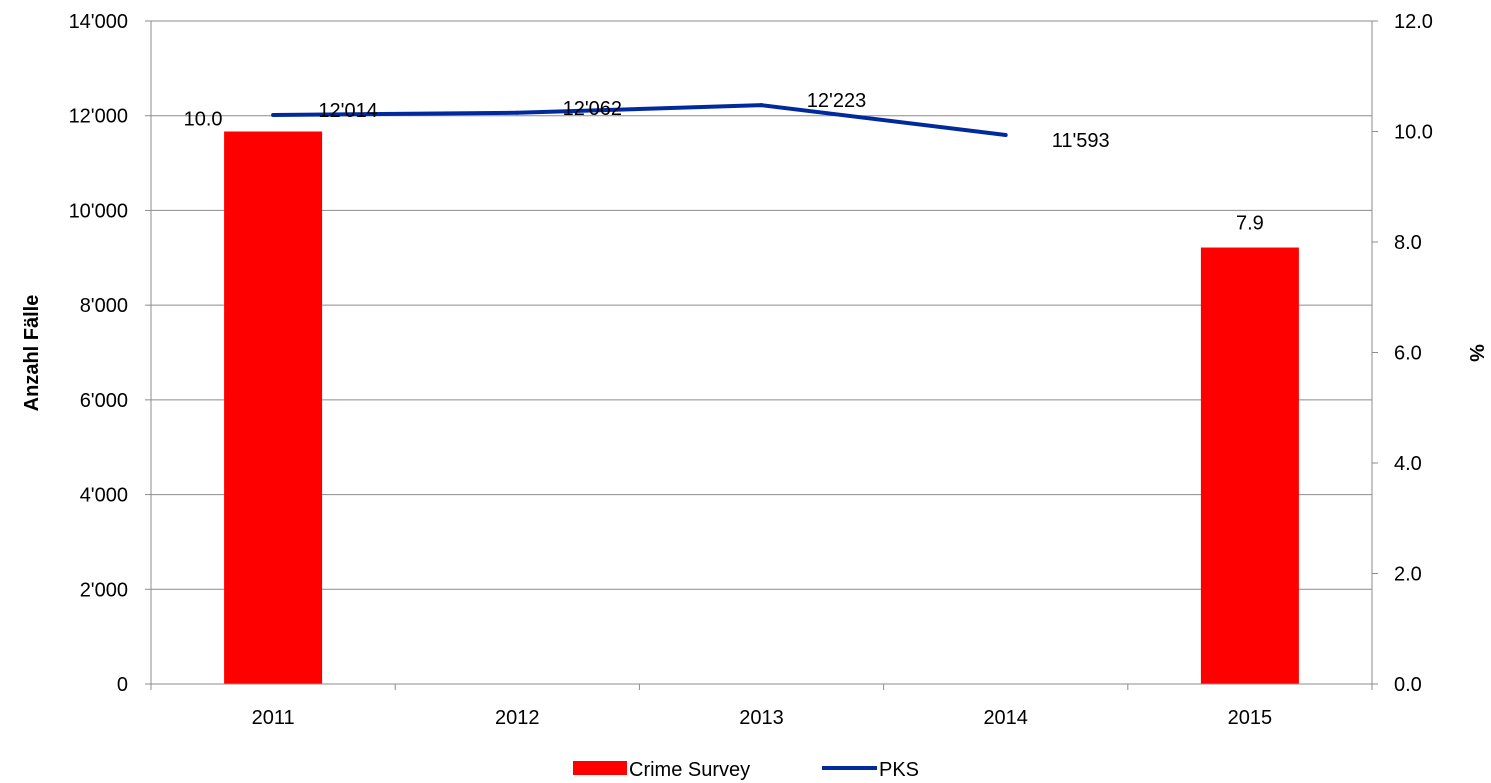 Image resolution: width=1491 pixels, height=783 pixels. I want to click on series-line-pks, so click(639, 120).